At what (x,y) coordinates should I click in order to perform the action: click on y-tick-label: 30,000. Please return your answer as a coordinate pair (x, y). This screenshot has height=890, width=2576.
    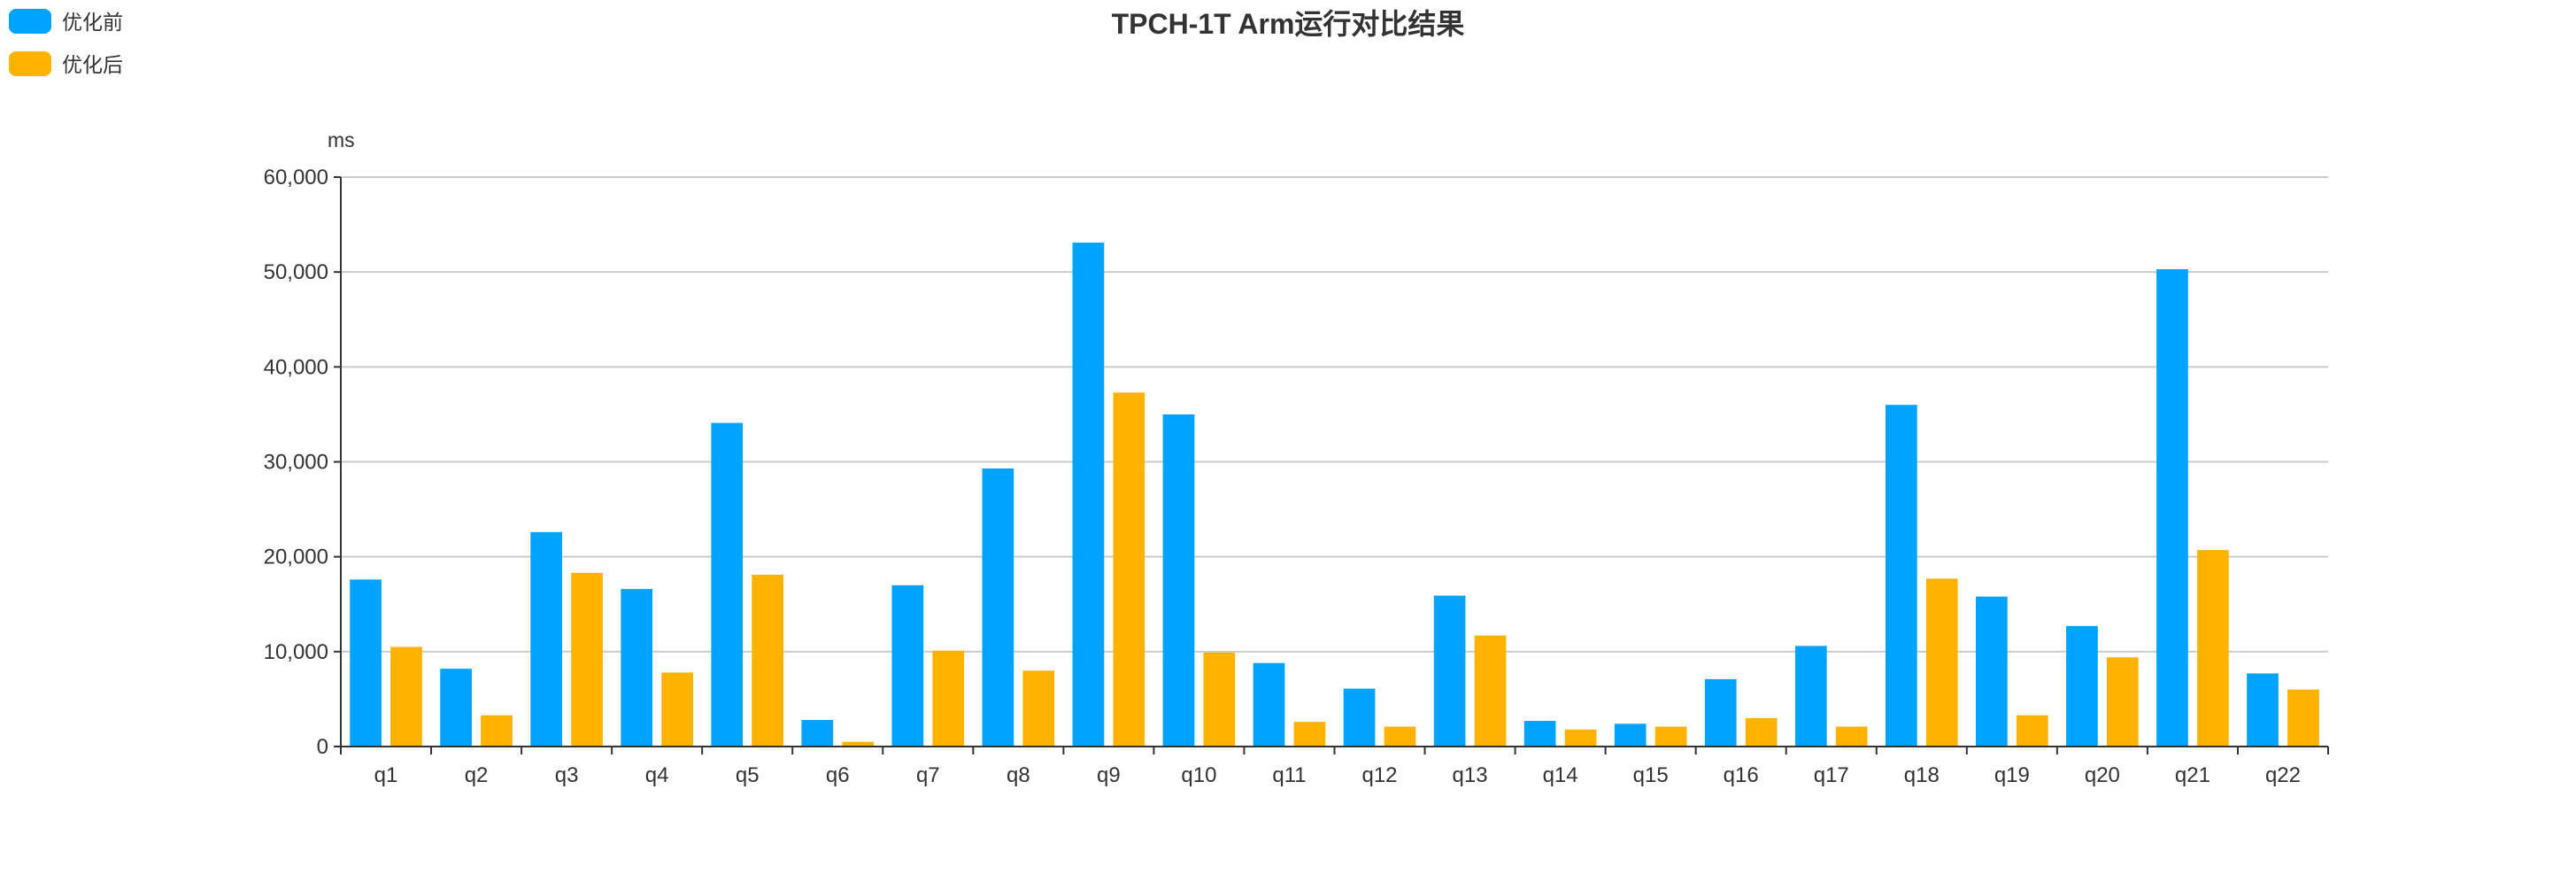
    Looking at the image, I should click on (296, 463).